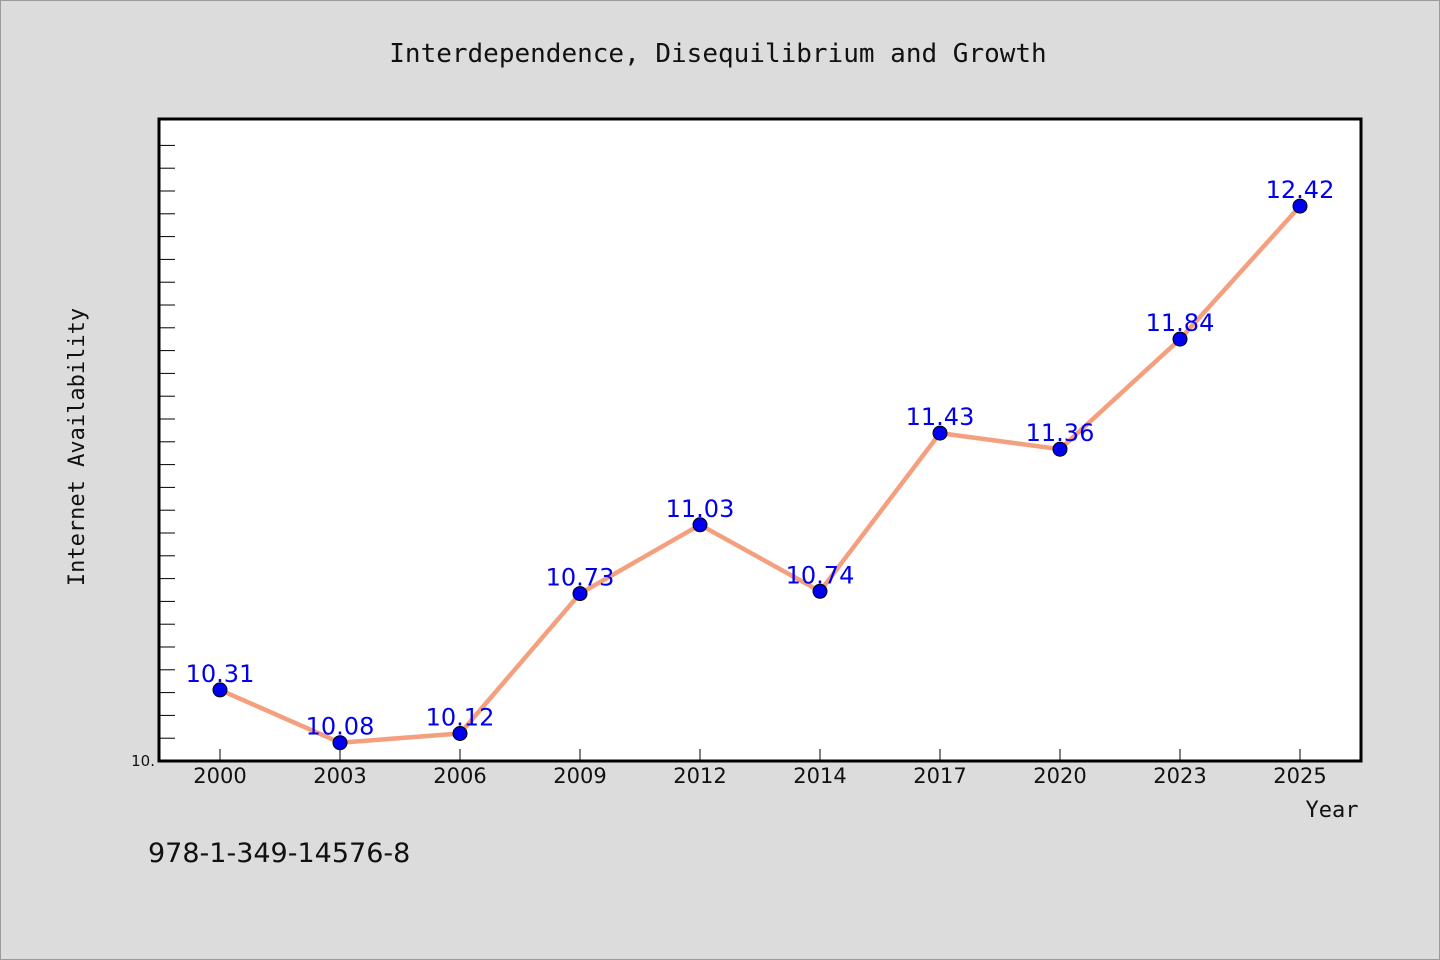 The image size is (1440, 960). Describe the element at coordinates (819, 776) in the screenshot. I see `x-tick-label: 2014` at that location.